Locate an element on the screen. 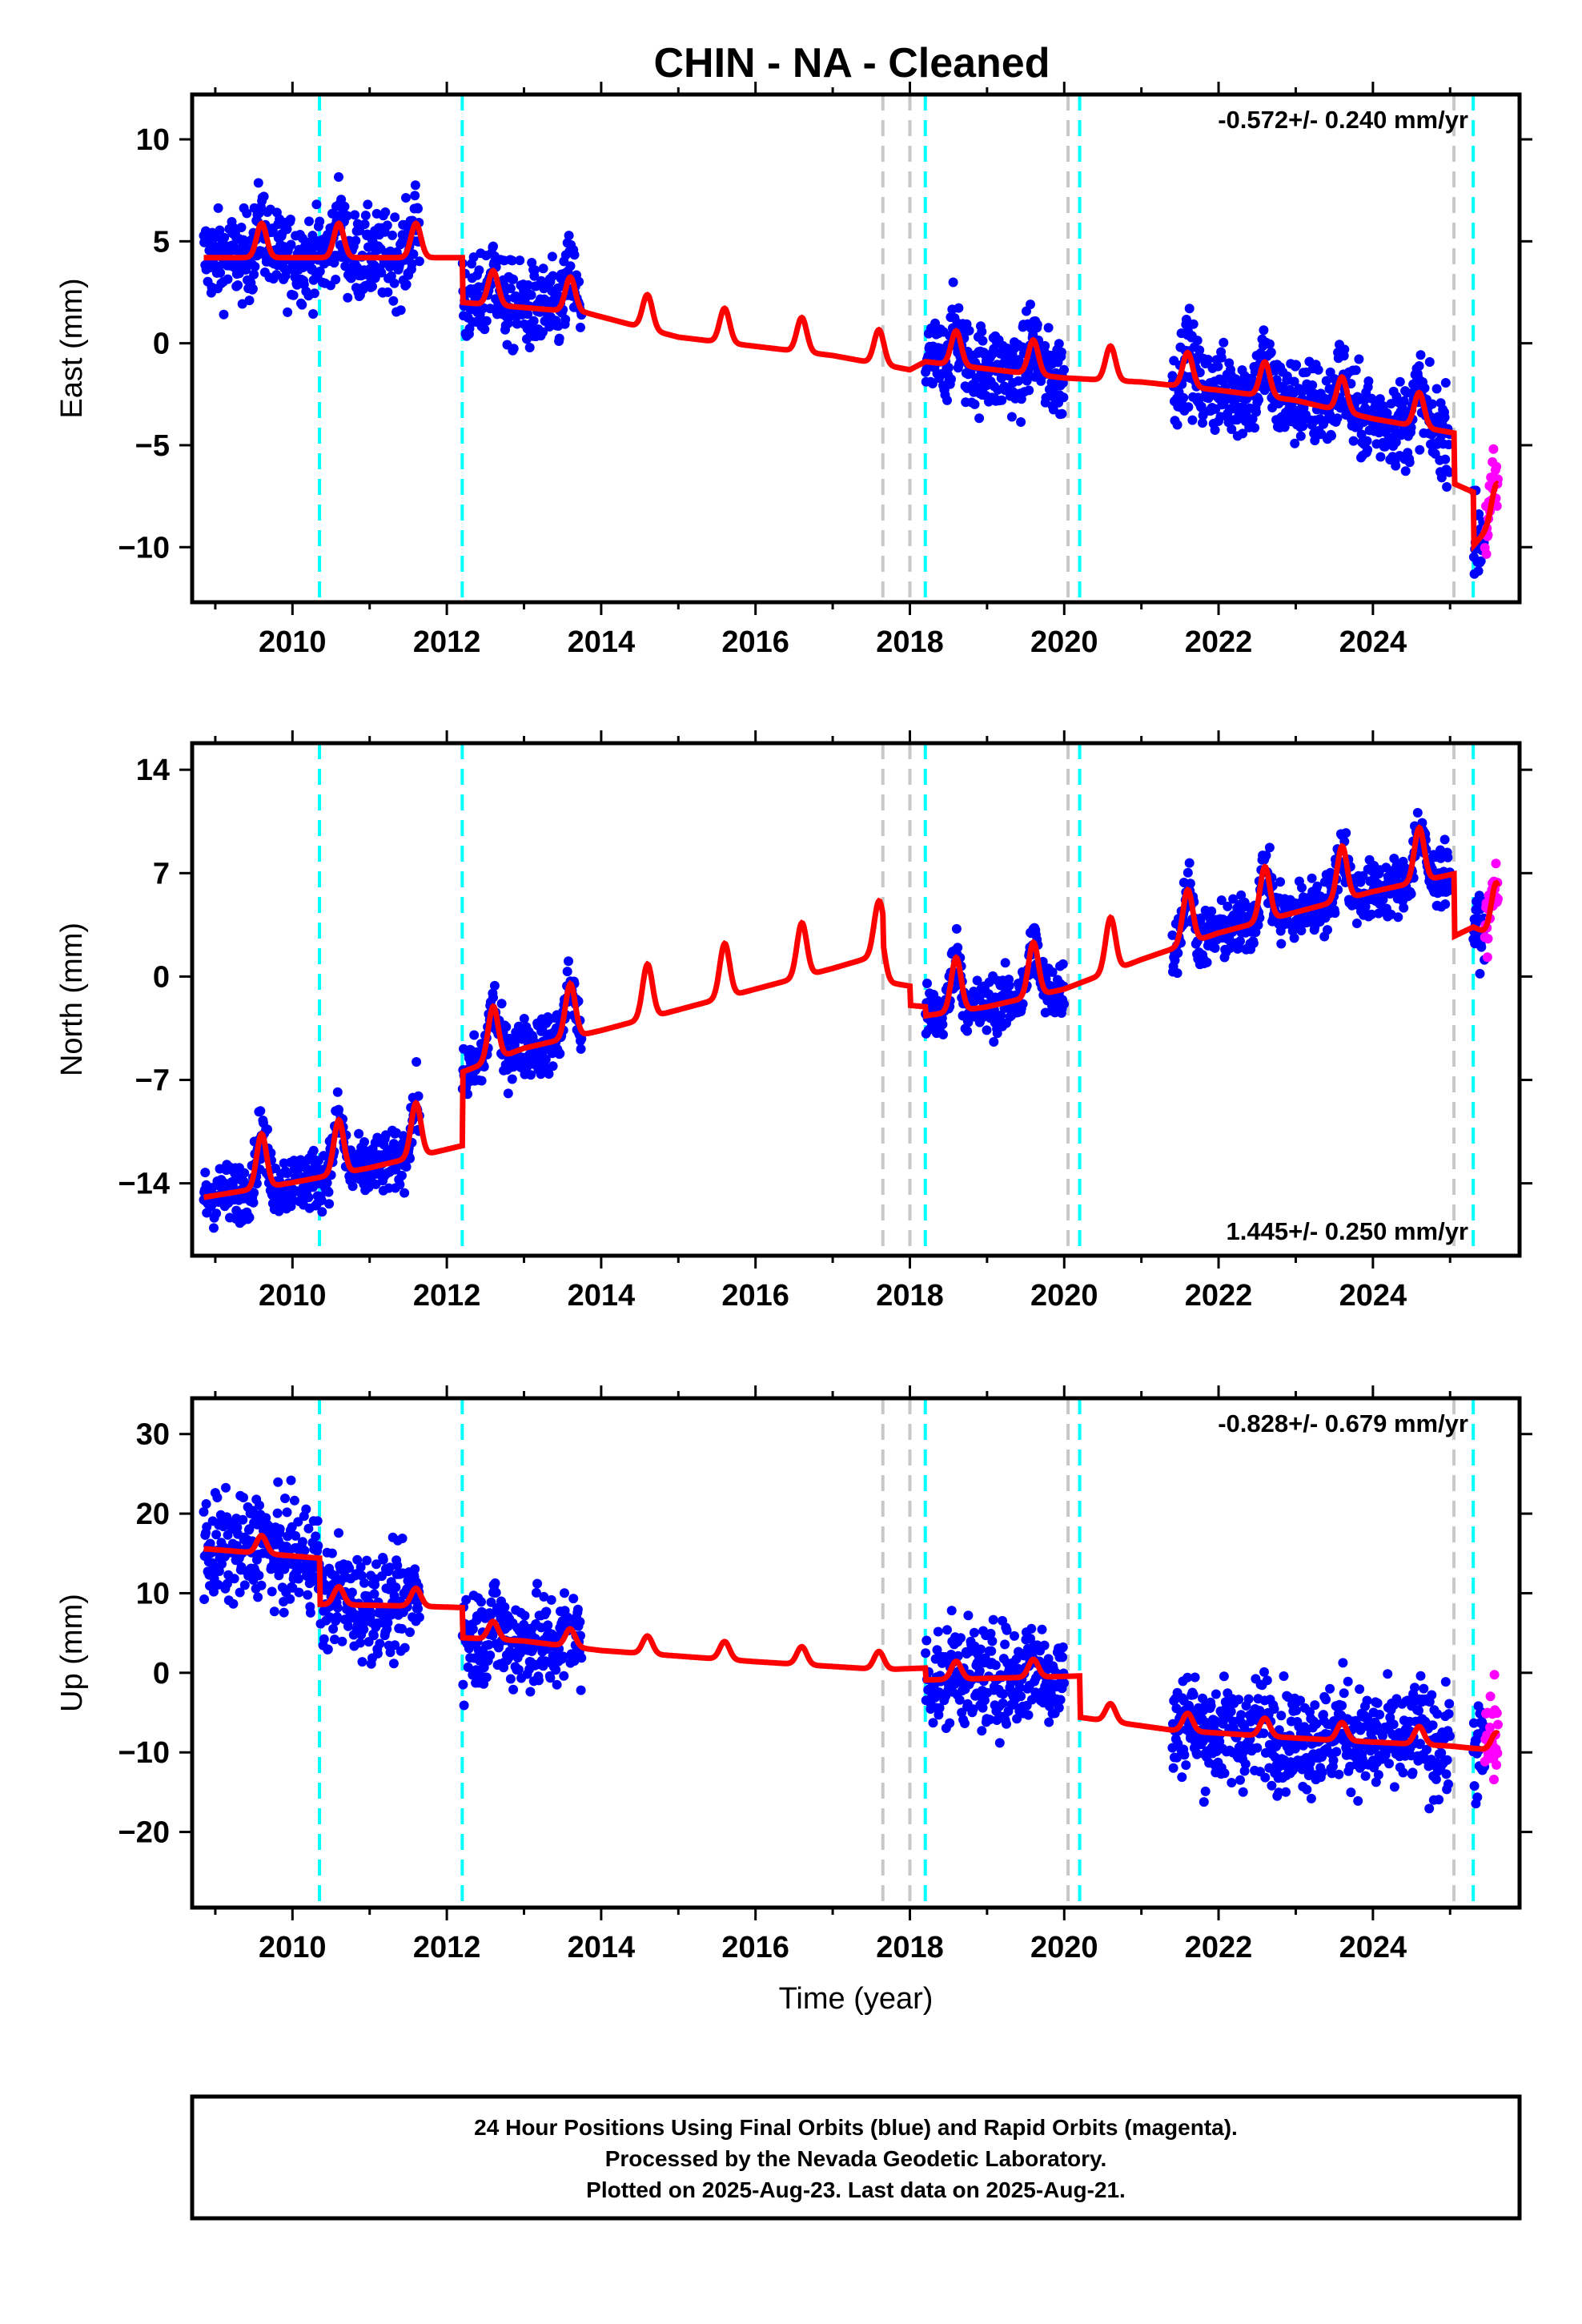 This screenshot has height=2324, width=1582. chart-title: CHIN - NA - Cleaned is located at coordinates (852, 63).